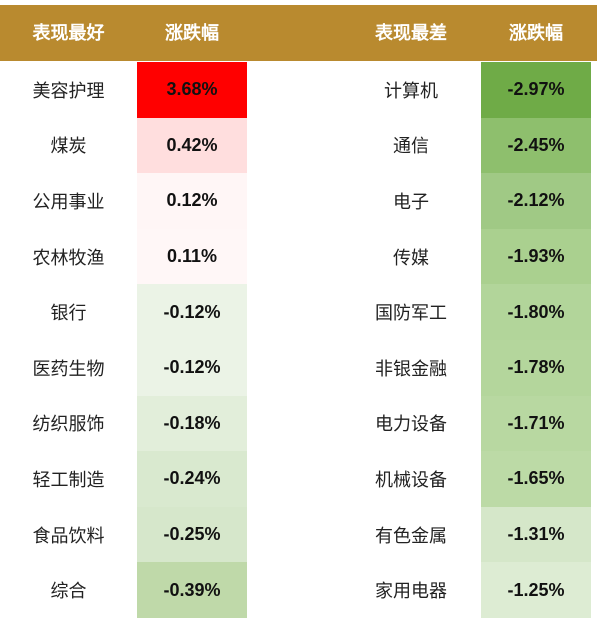 The height and width of the screenshot is (624, 597). I want to click on best-sector-name: 轻工制造, so click(68, 479).